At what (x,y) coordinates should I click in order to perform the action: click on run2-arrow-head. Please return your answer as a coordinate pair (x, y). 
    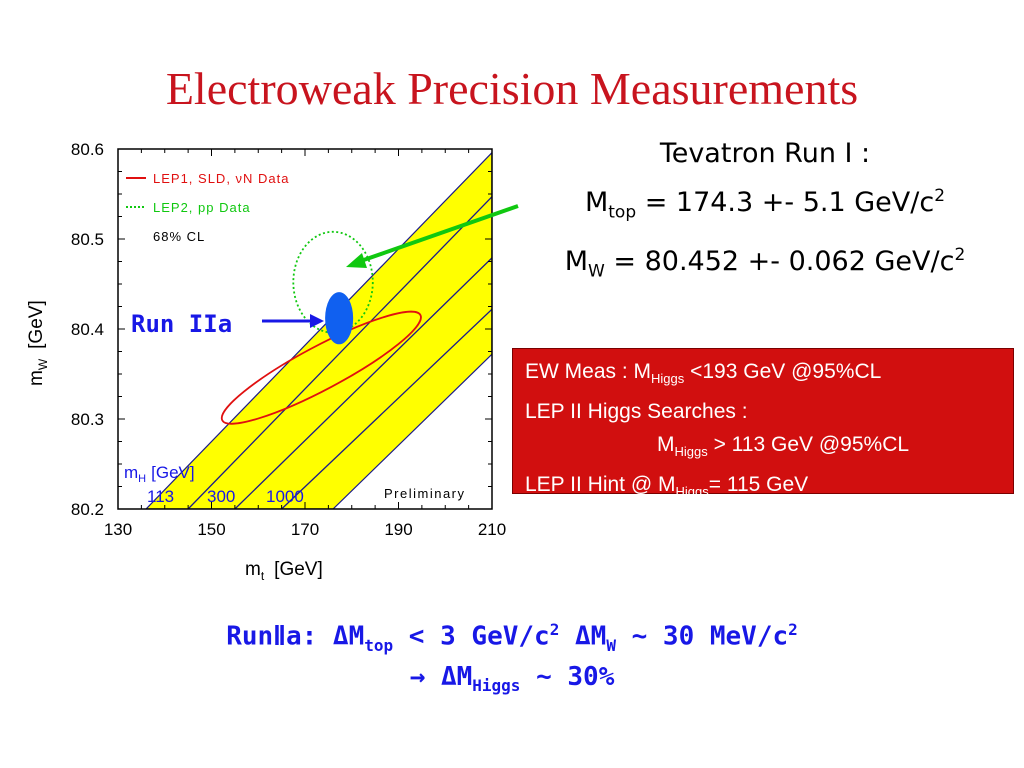
    Looking at the image, I should click on (317, 321).